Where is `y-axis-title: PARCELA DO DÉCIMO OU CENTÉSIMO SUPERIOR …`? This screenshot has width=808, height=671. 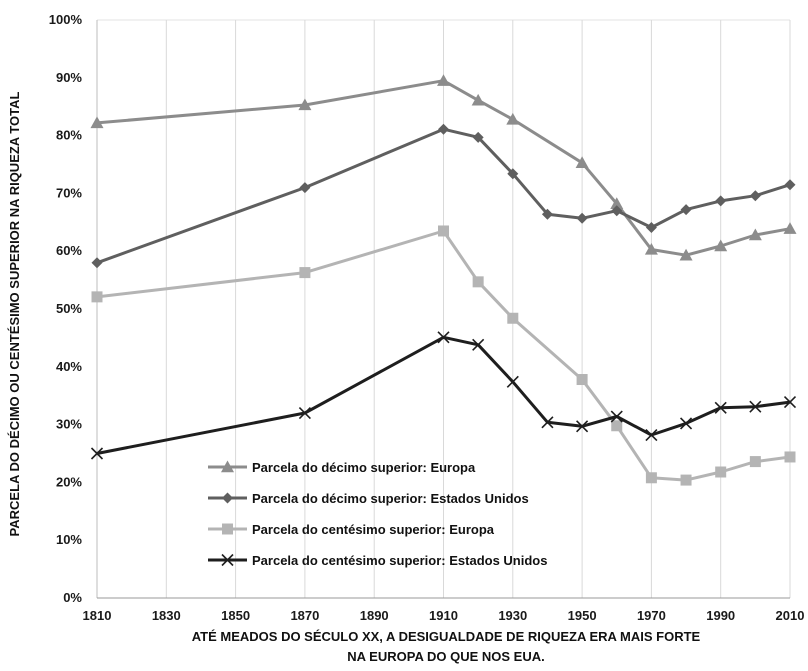
y-axis-title: PARCELA DO DÉCIMO OU CENTÉSIMO SUPERIOR … is located at coordinates (14, 313).